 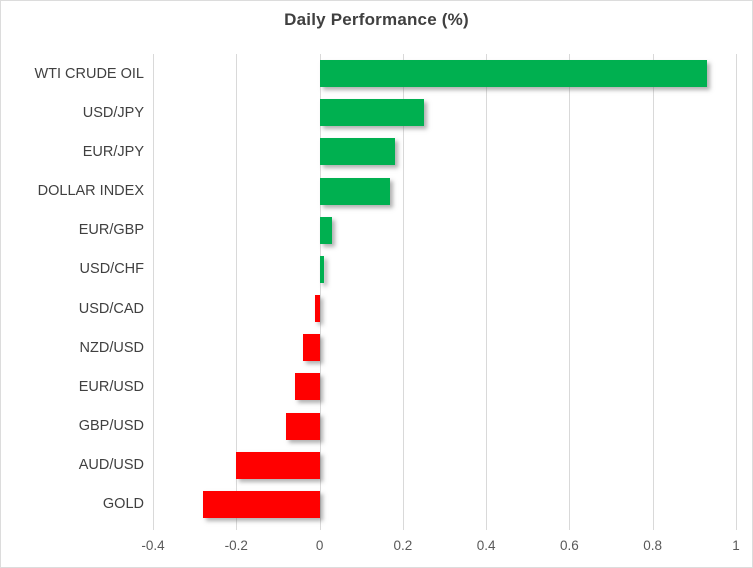 I want to click on category-label: GBP/USD, so click(x=111, y=426).